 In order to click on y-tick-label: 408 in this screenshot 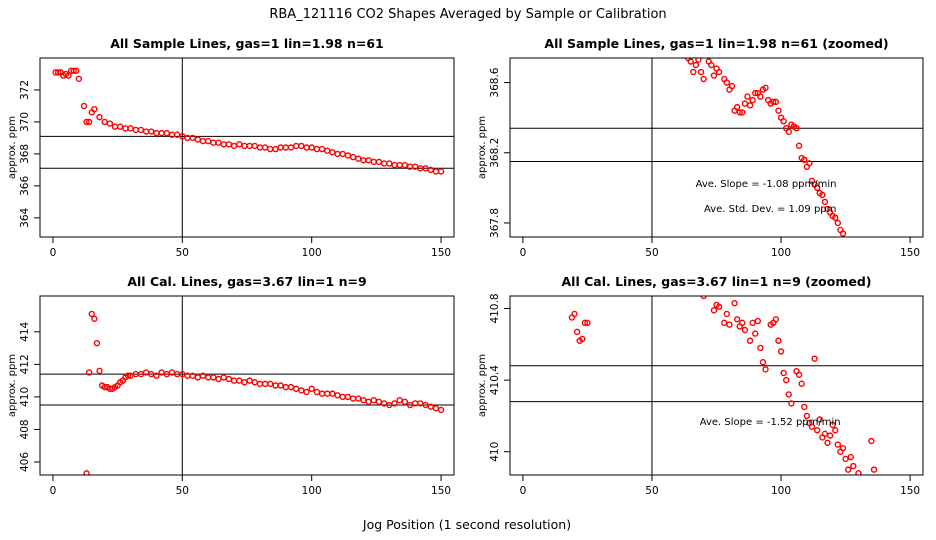, I will do `click(25, 429)`.